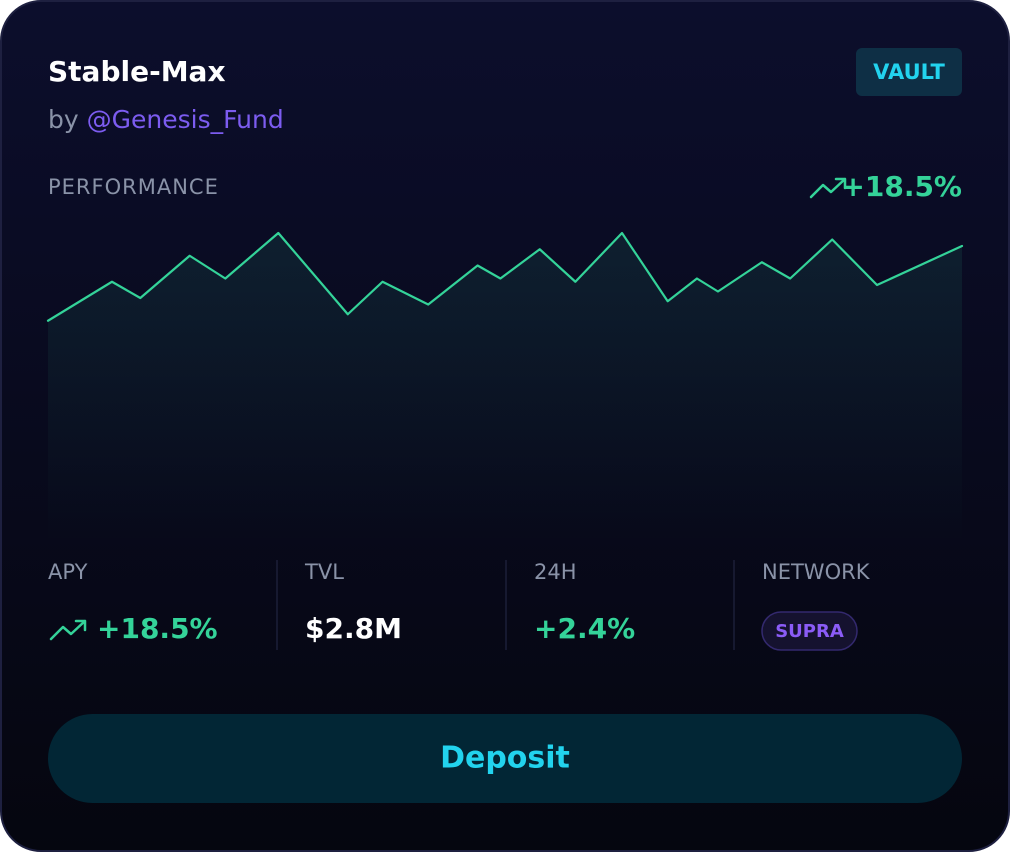  I want to click on chart-line, so click(505, 276).